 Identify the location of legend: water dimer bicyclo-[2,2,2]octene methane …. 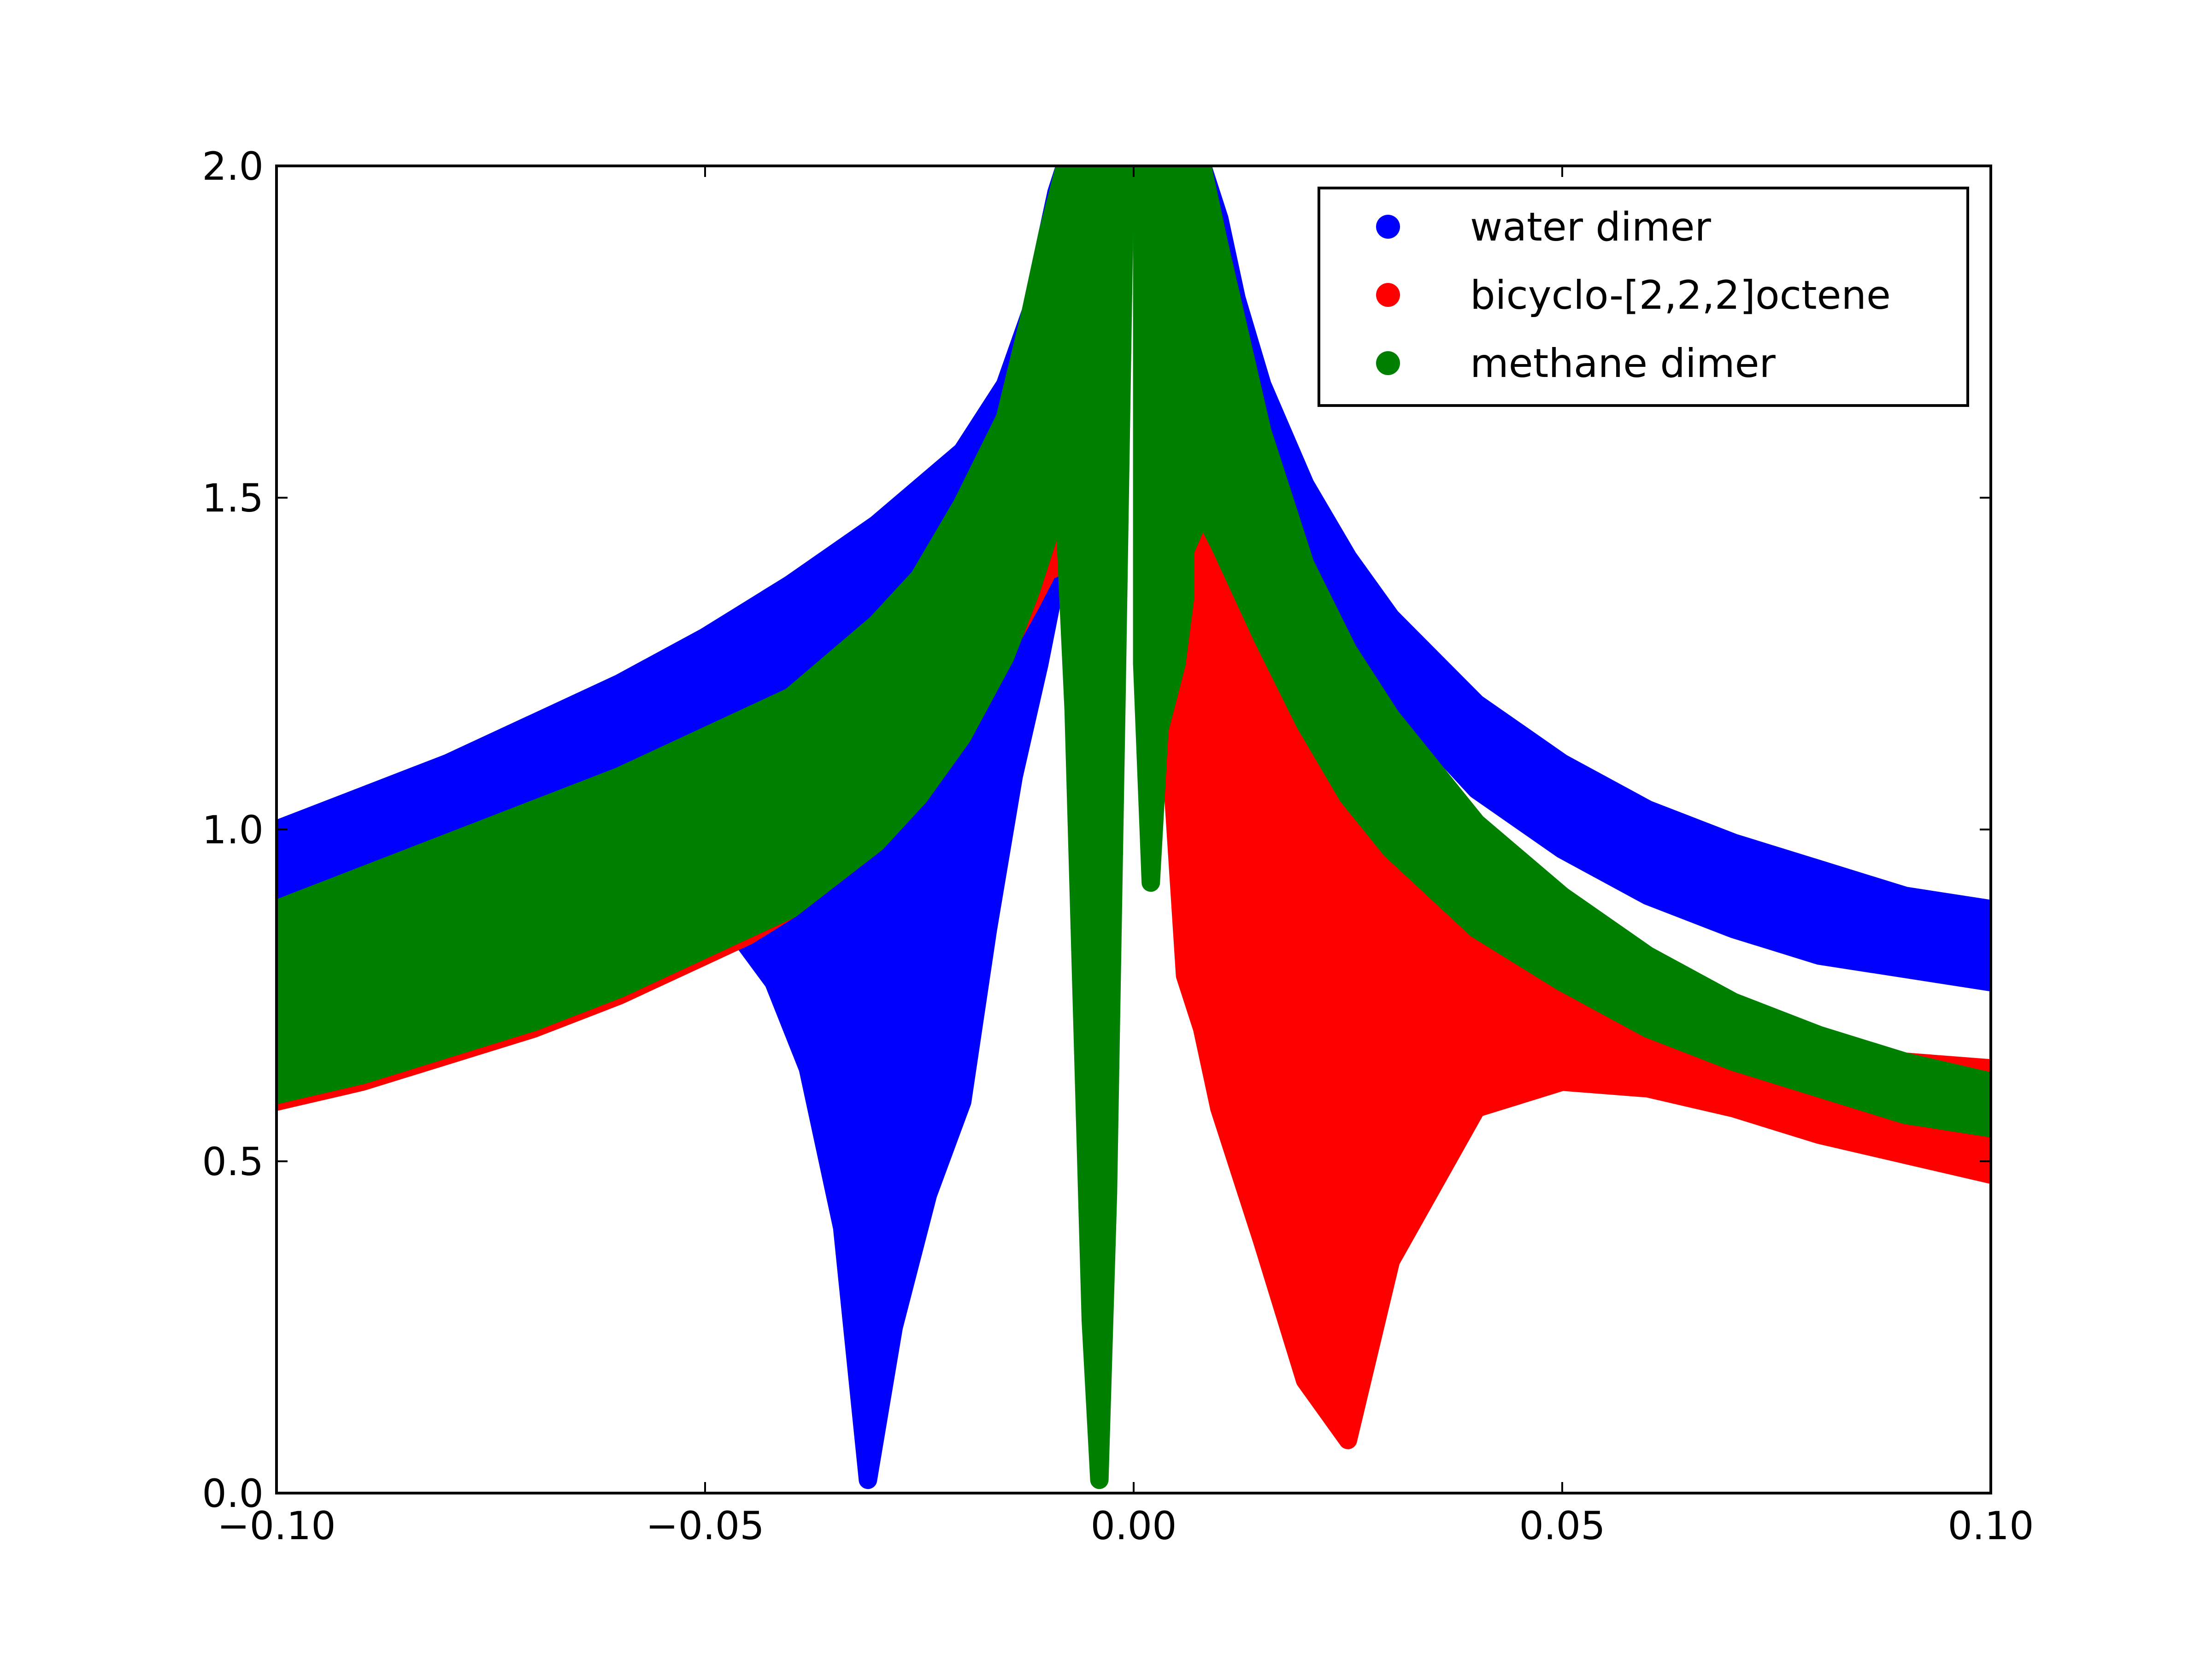
(1643, 297).